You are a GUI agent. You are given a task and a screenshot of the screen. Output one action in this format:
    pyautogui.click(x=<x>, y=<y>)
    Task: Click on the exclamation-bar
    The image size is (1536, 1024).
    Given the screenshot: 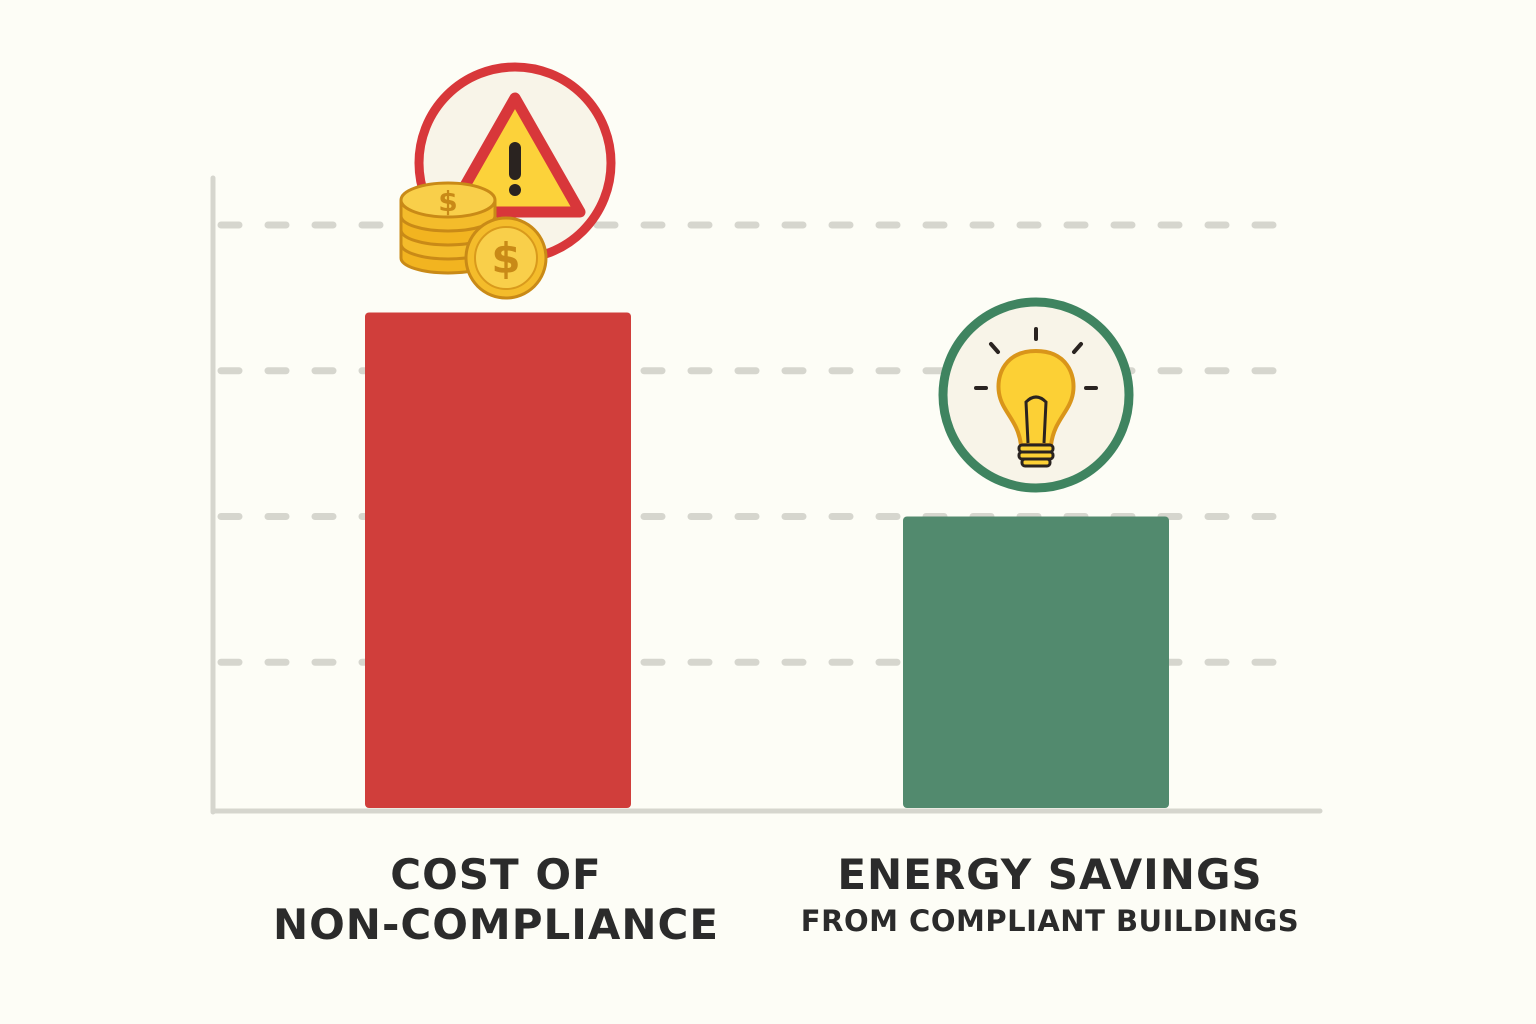 What is the action you would take?
    pyautogui.click(x=515, y=161)
    